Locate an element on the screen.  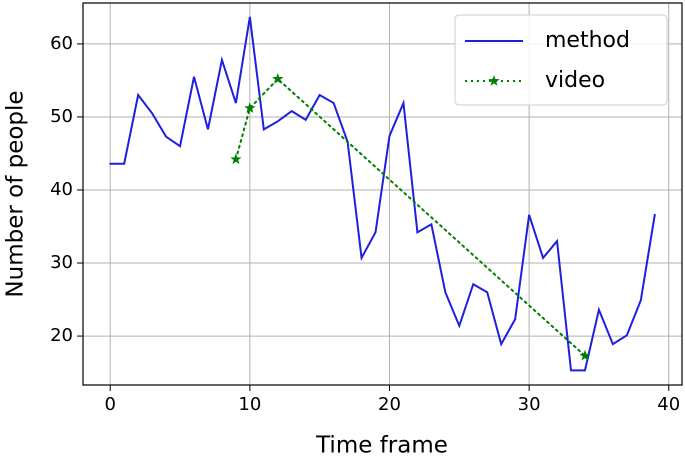
x-tick-label: 40 is located at coordinates (668, 404).